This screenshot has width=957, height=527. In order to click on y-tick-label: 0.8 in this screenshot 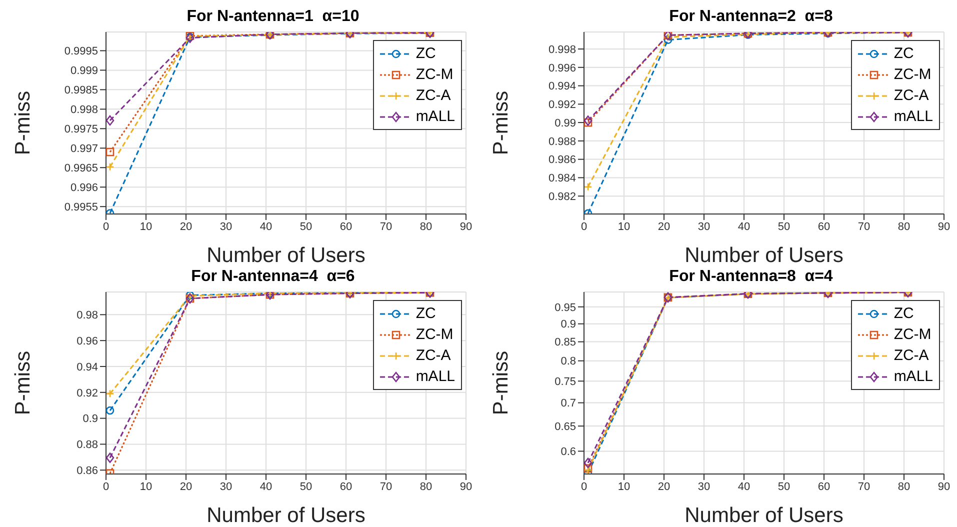, I will do `click(568, 362)`.